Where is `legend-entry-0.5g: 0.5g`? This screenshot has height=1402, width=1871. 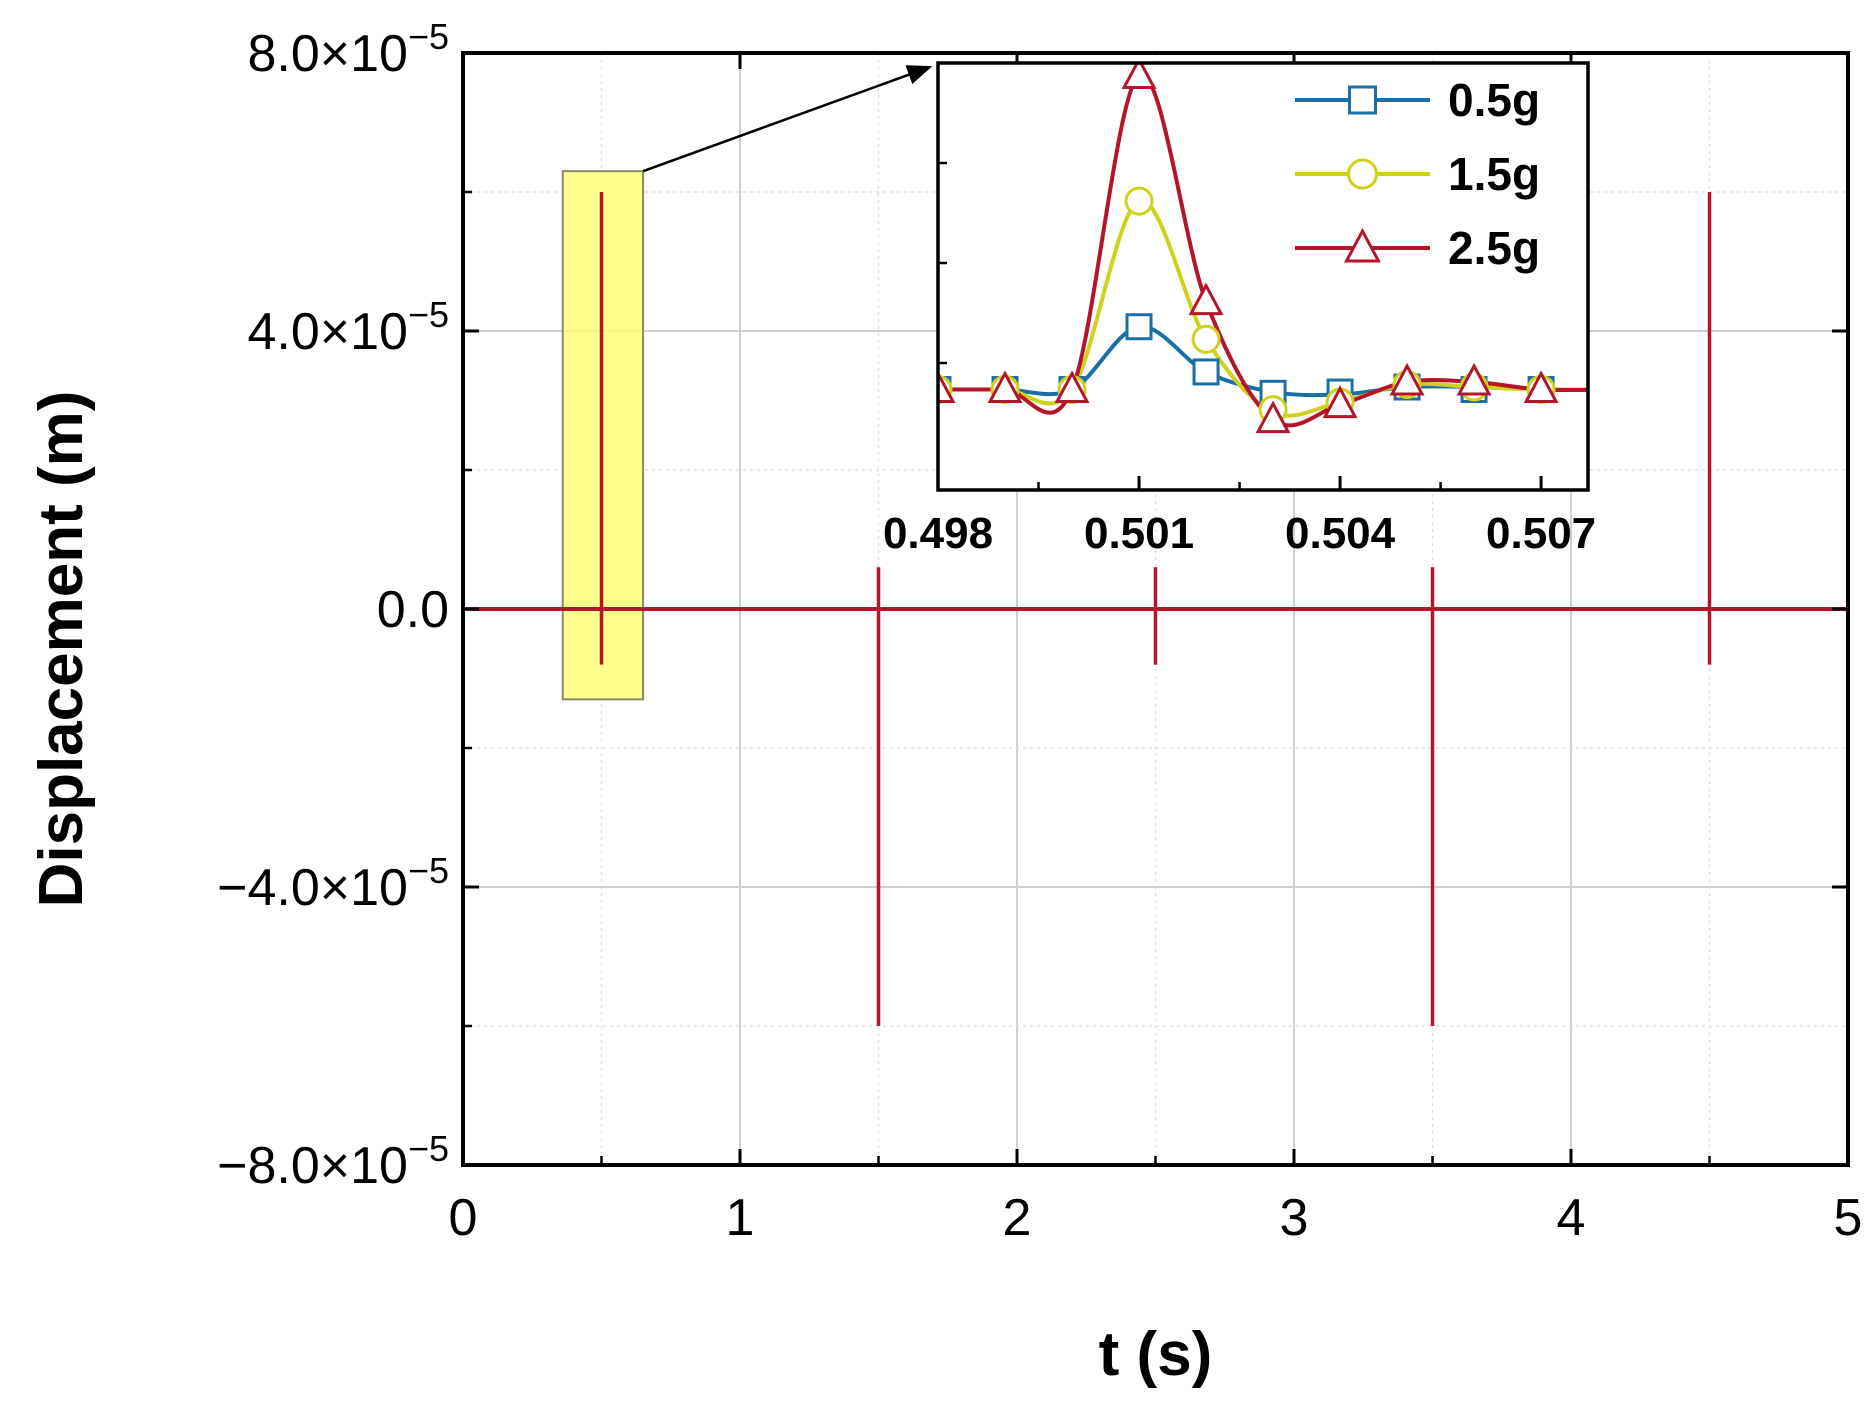 legend-entry-0.5g: 0.5g is located at coordinates (1417, 100).